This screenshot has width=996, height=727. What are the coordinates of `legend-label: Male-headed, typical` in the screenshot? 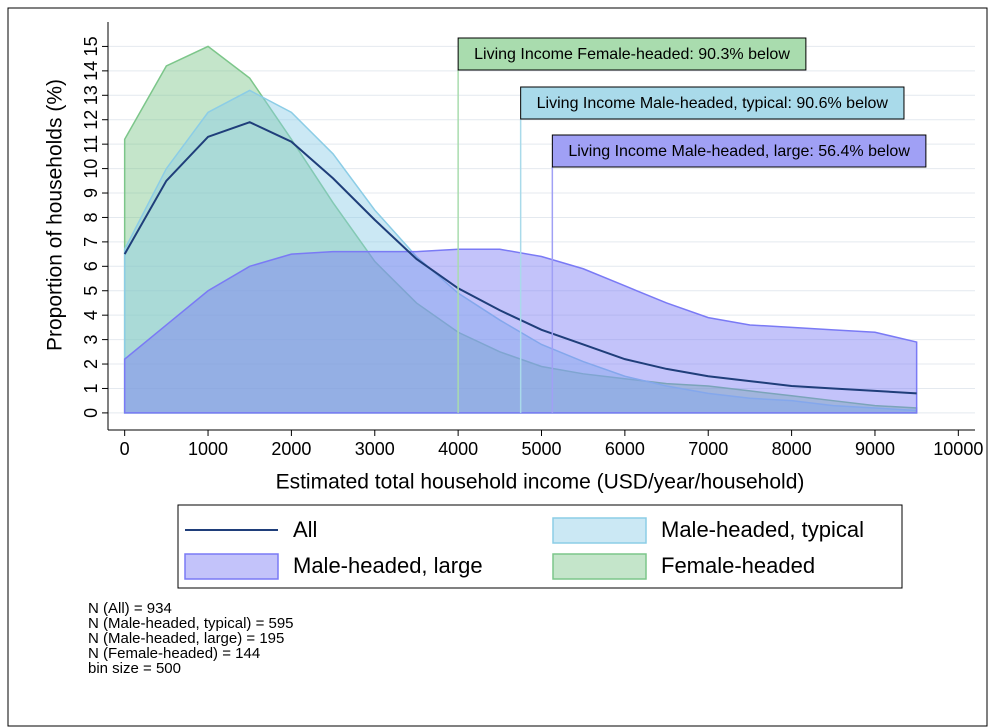 It's located at (762, 529).